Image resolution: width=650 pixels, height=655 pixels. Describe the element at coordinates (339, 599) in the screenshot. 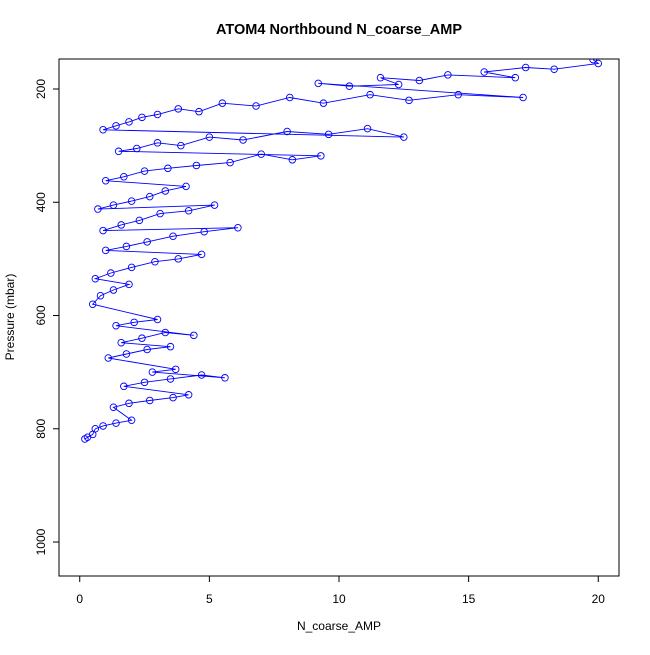

I see `x-tick-label: 10` at that location.